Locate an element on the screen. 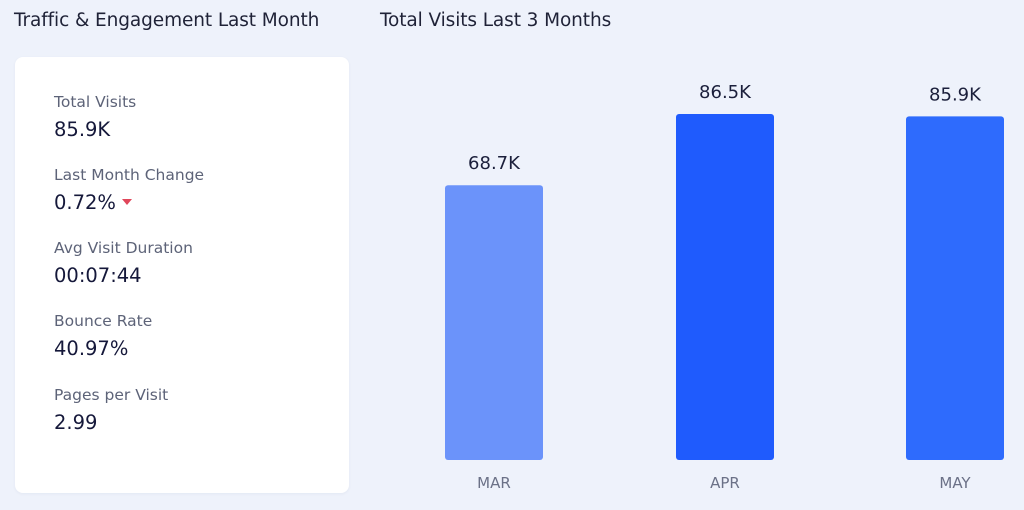 The width and height of the screenshot is (1024, 510). metric-label: Last Month Change is located at coordinates (129, 175).